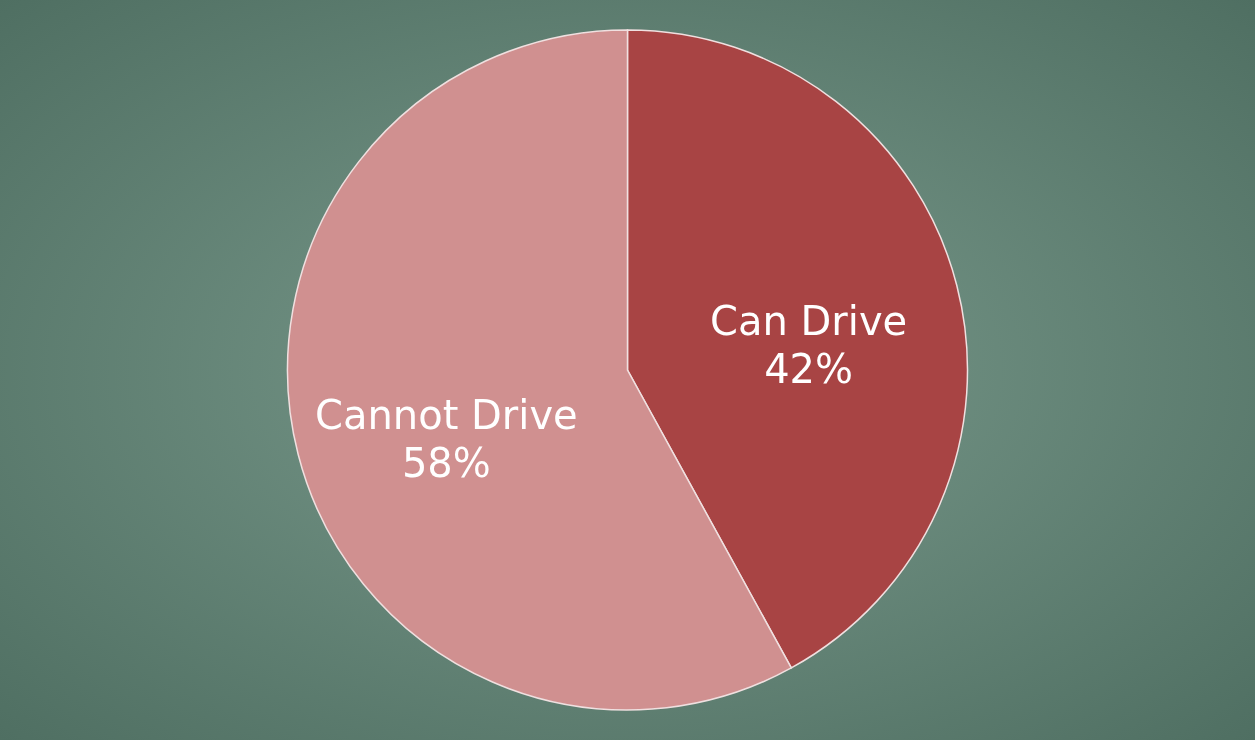  Describe the element at coordinates (809, 321) in the screenshot. I see `slice-label: Can Drive` at that location.